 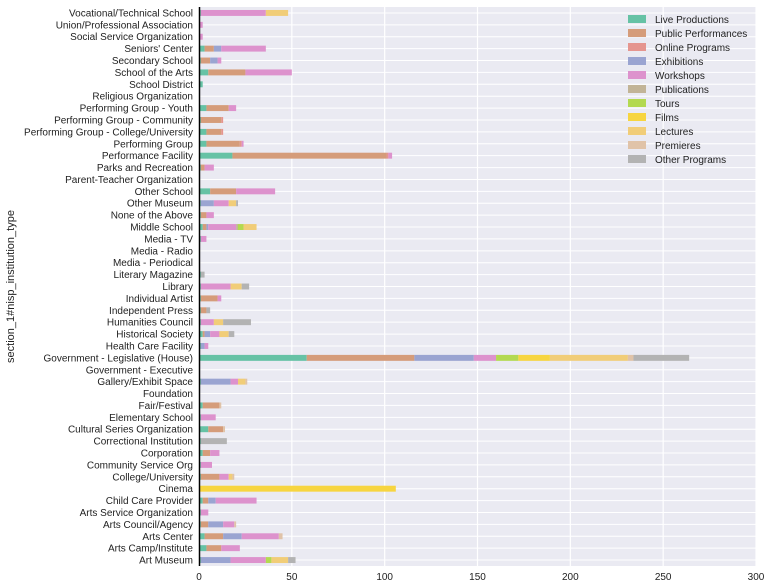 What do you see at coordinates (142, 97) in the screenshot?
I see `y-tick-label: Religious Organization` at bounding box center [142, 97].